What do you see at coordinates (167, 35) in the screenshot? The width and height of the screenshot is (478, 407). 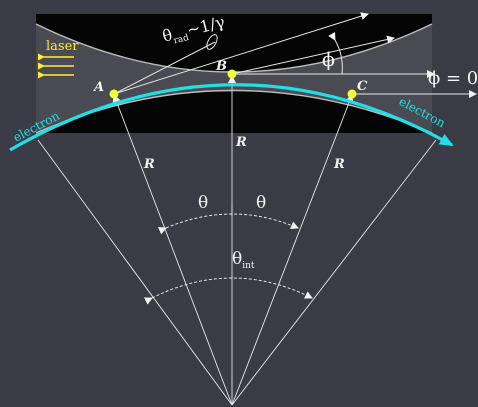 I see `theta-rad-main: θ` at bounding box center [167, 35].